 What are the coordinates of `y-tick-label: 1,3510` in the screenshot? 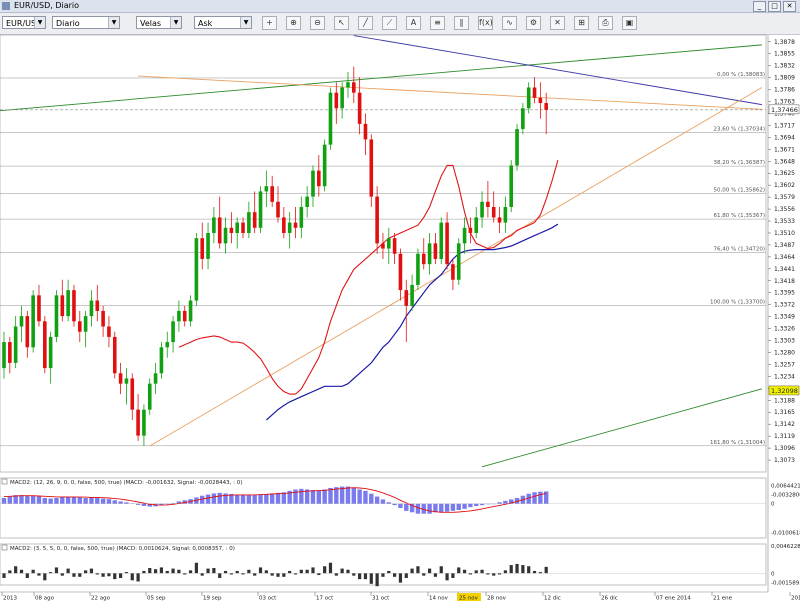 It's located at (784, 233).